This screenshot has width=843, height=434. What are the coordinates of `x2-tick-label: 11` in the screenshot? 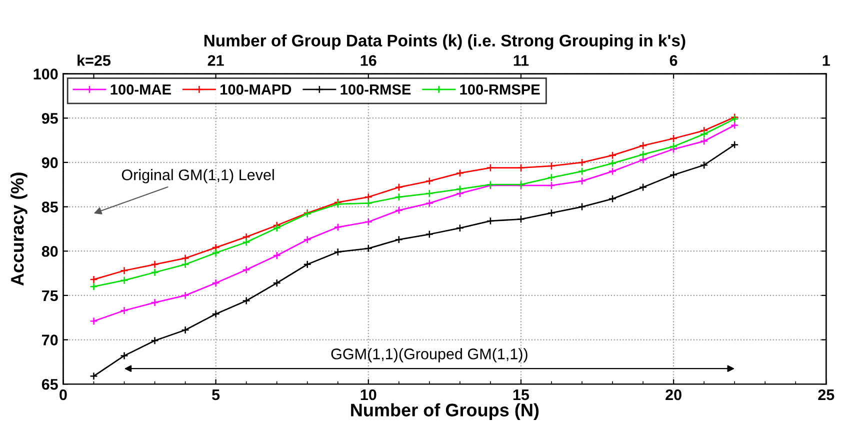 It's located at (521, 60).